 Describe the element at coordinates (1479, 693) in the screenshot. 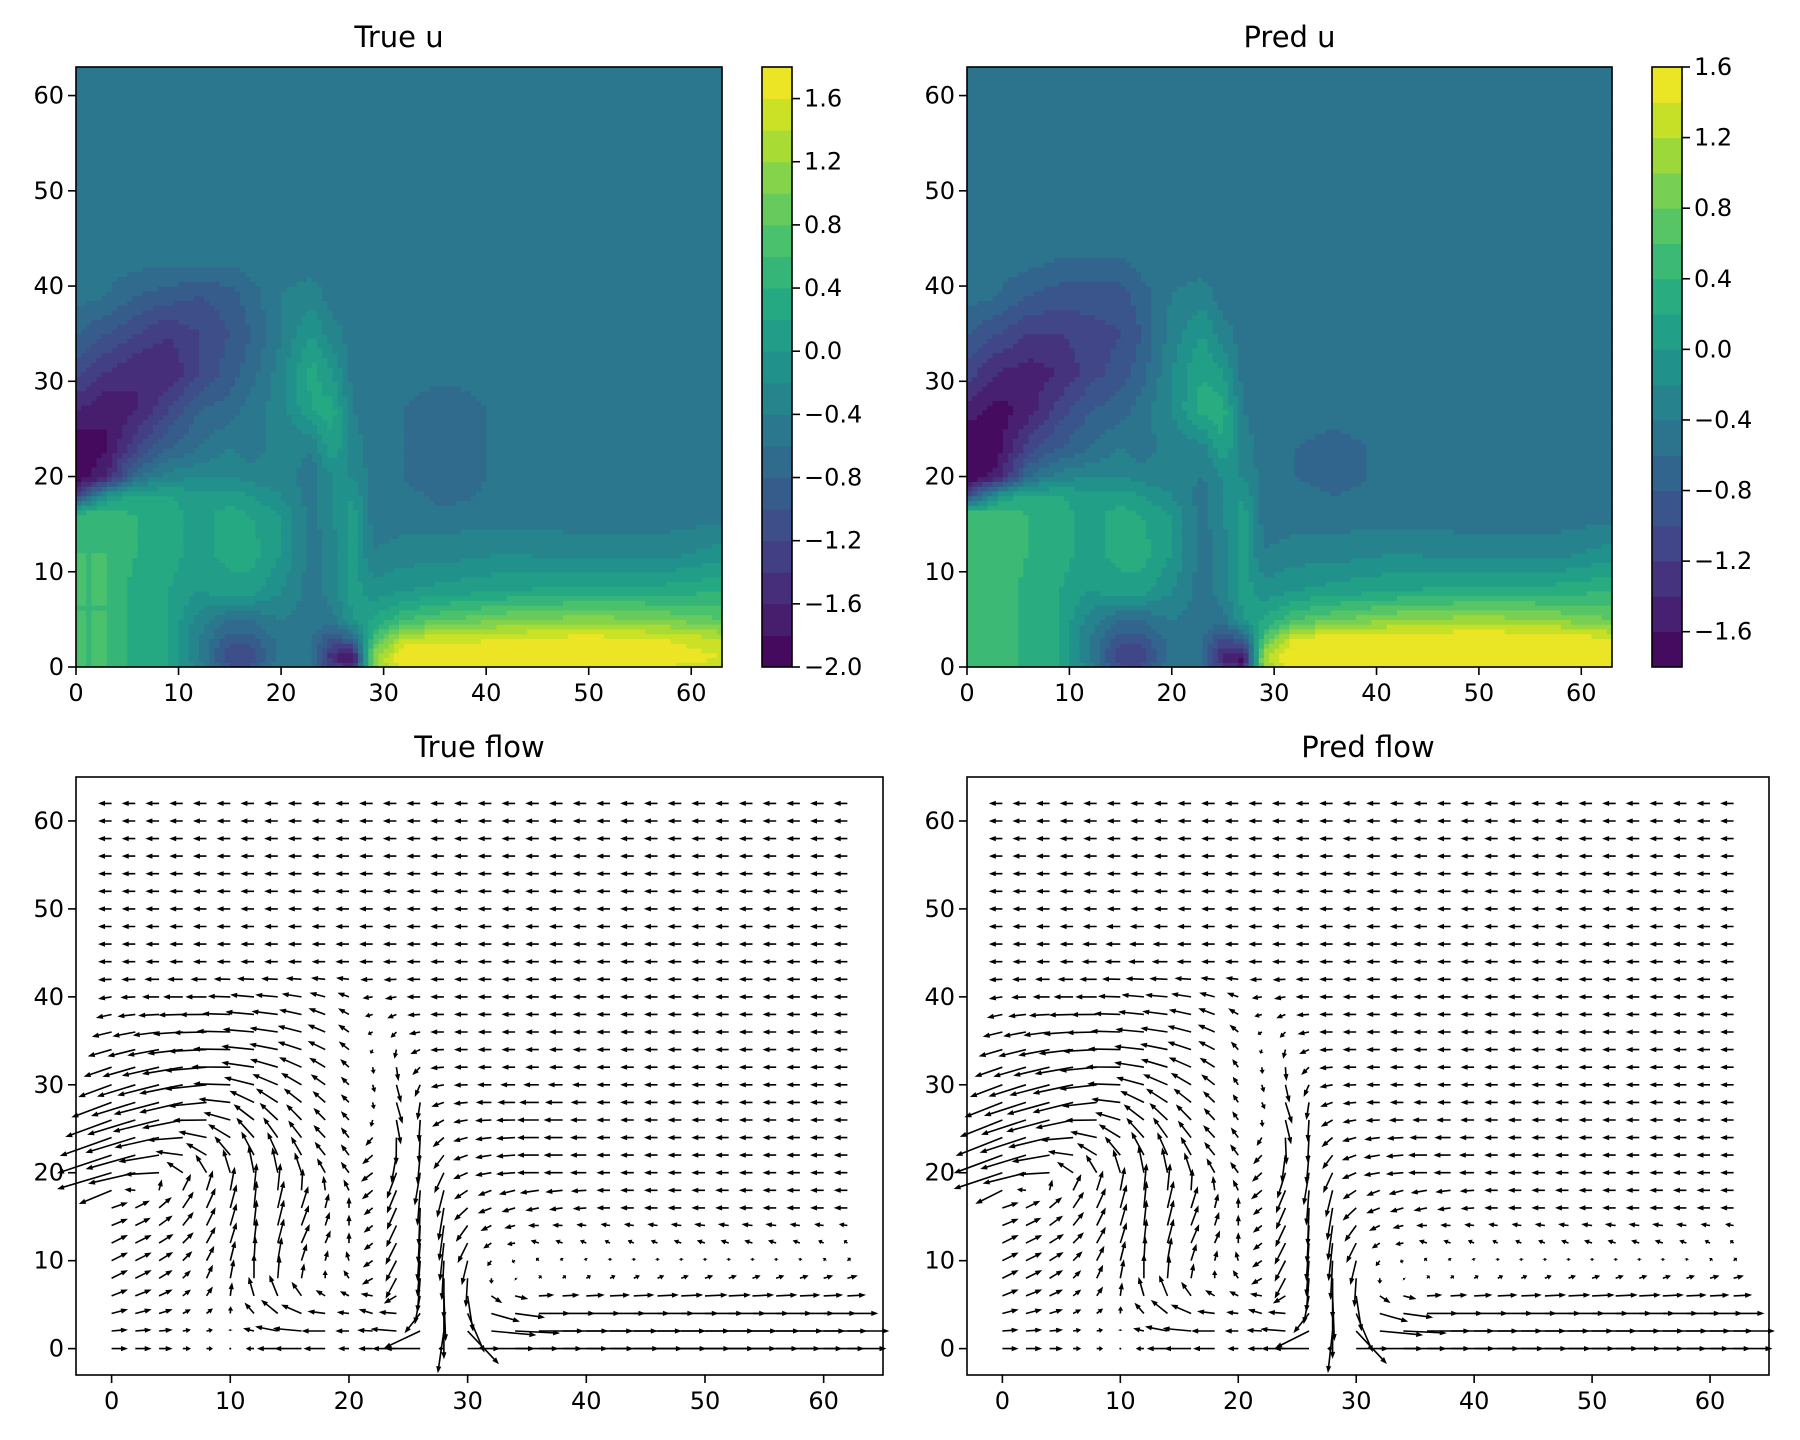

I see `x-tick-label: 50` at that location.